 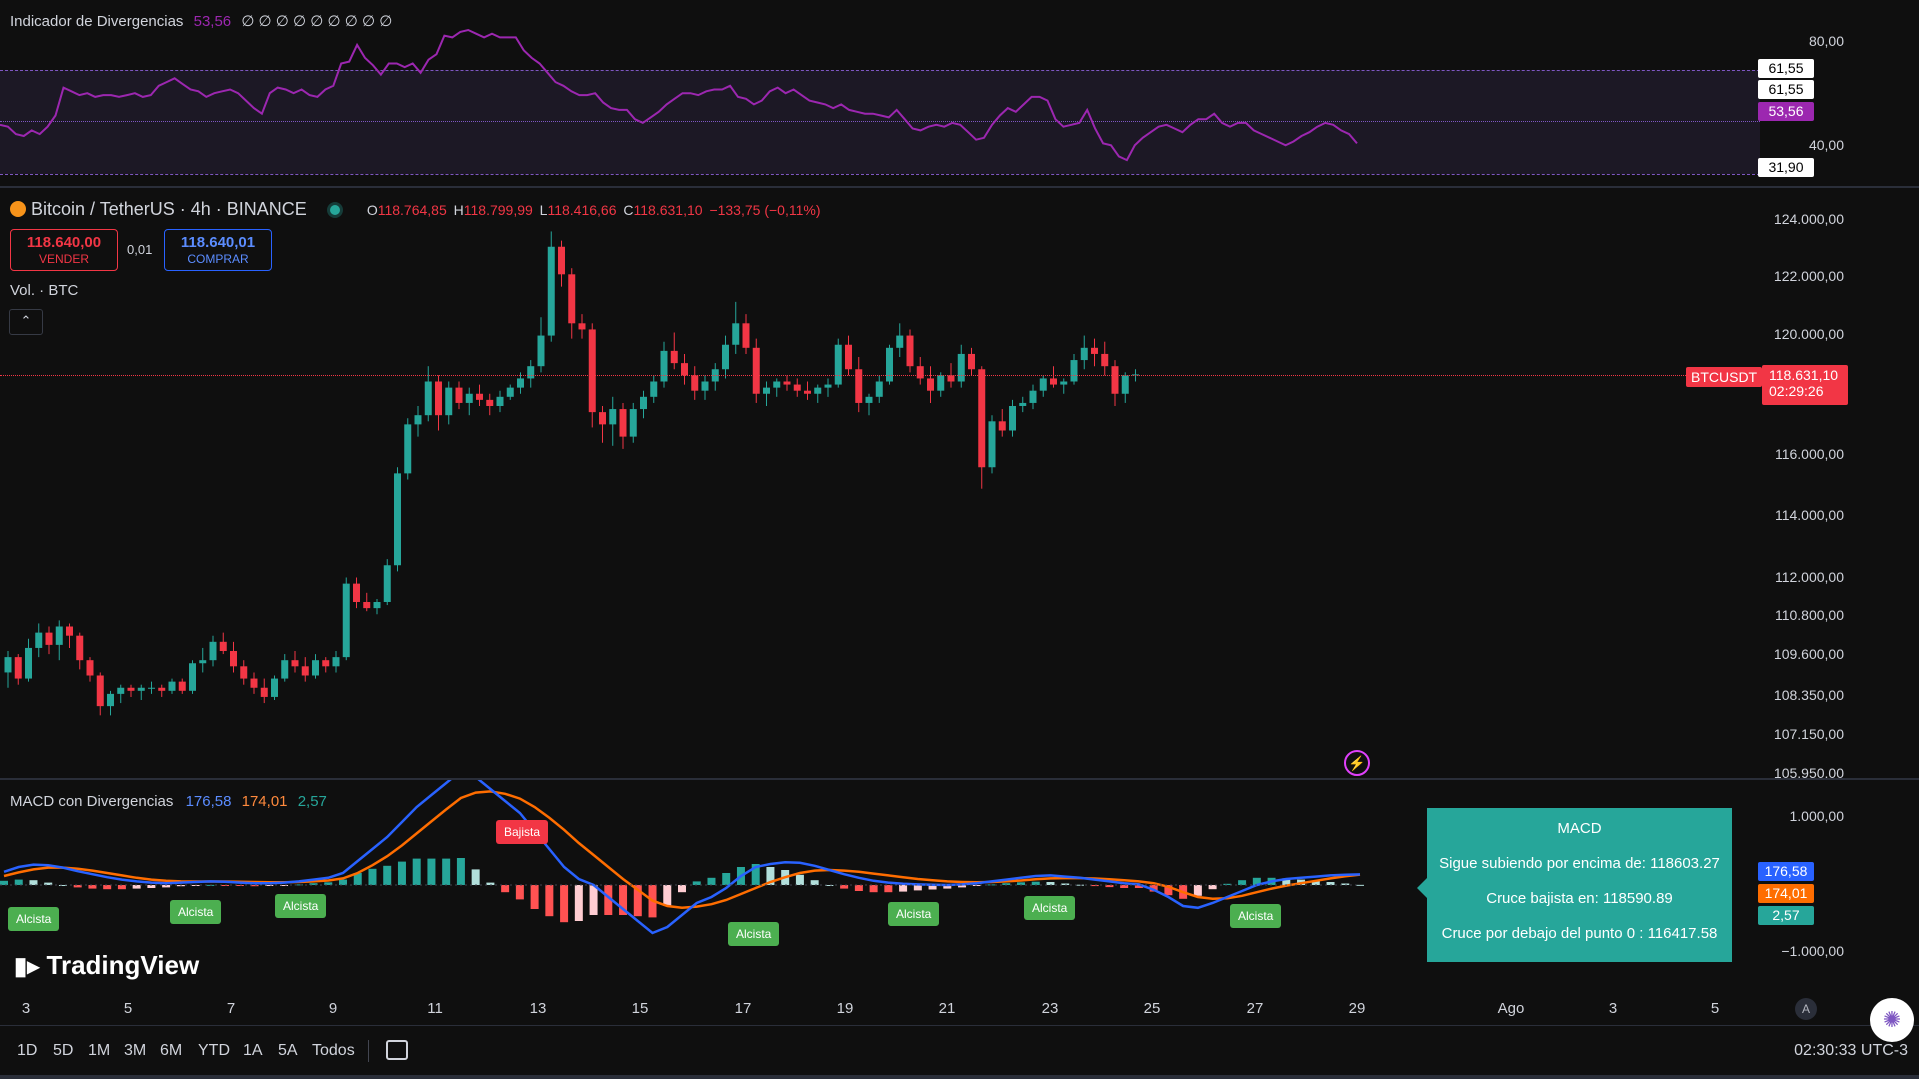 What do you see at coordinates (1357, 763) in the screenshot?
I see `flash-icon: ⚡` at bounding box center [1357, 763].